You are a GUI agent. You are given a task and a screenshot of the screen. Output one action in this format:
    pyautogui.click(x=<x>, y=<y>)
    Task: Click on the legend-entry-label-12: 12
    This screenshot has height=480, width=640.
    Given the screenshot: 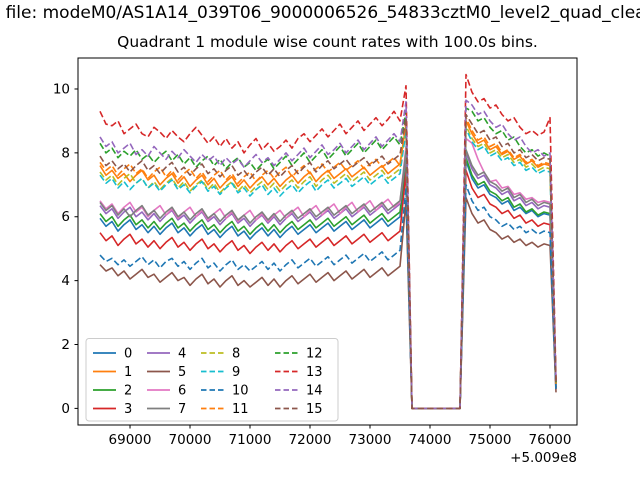 What is the action you would take?
    pyautogui.click(x=314, y=354)
    